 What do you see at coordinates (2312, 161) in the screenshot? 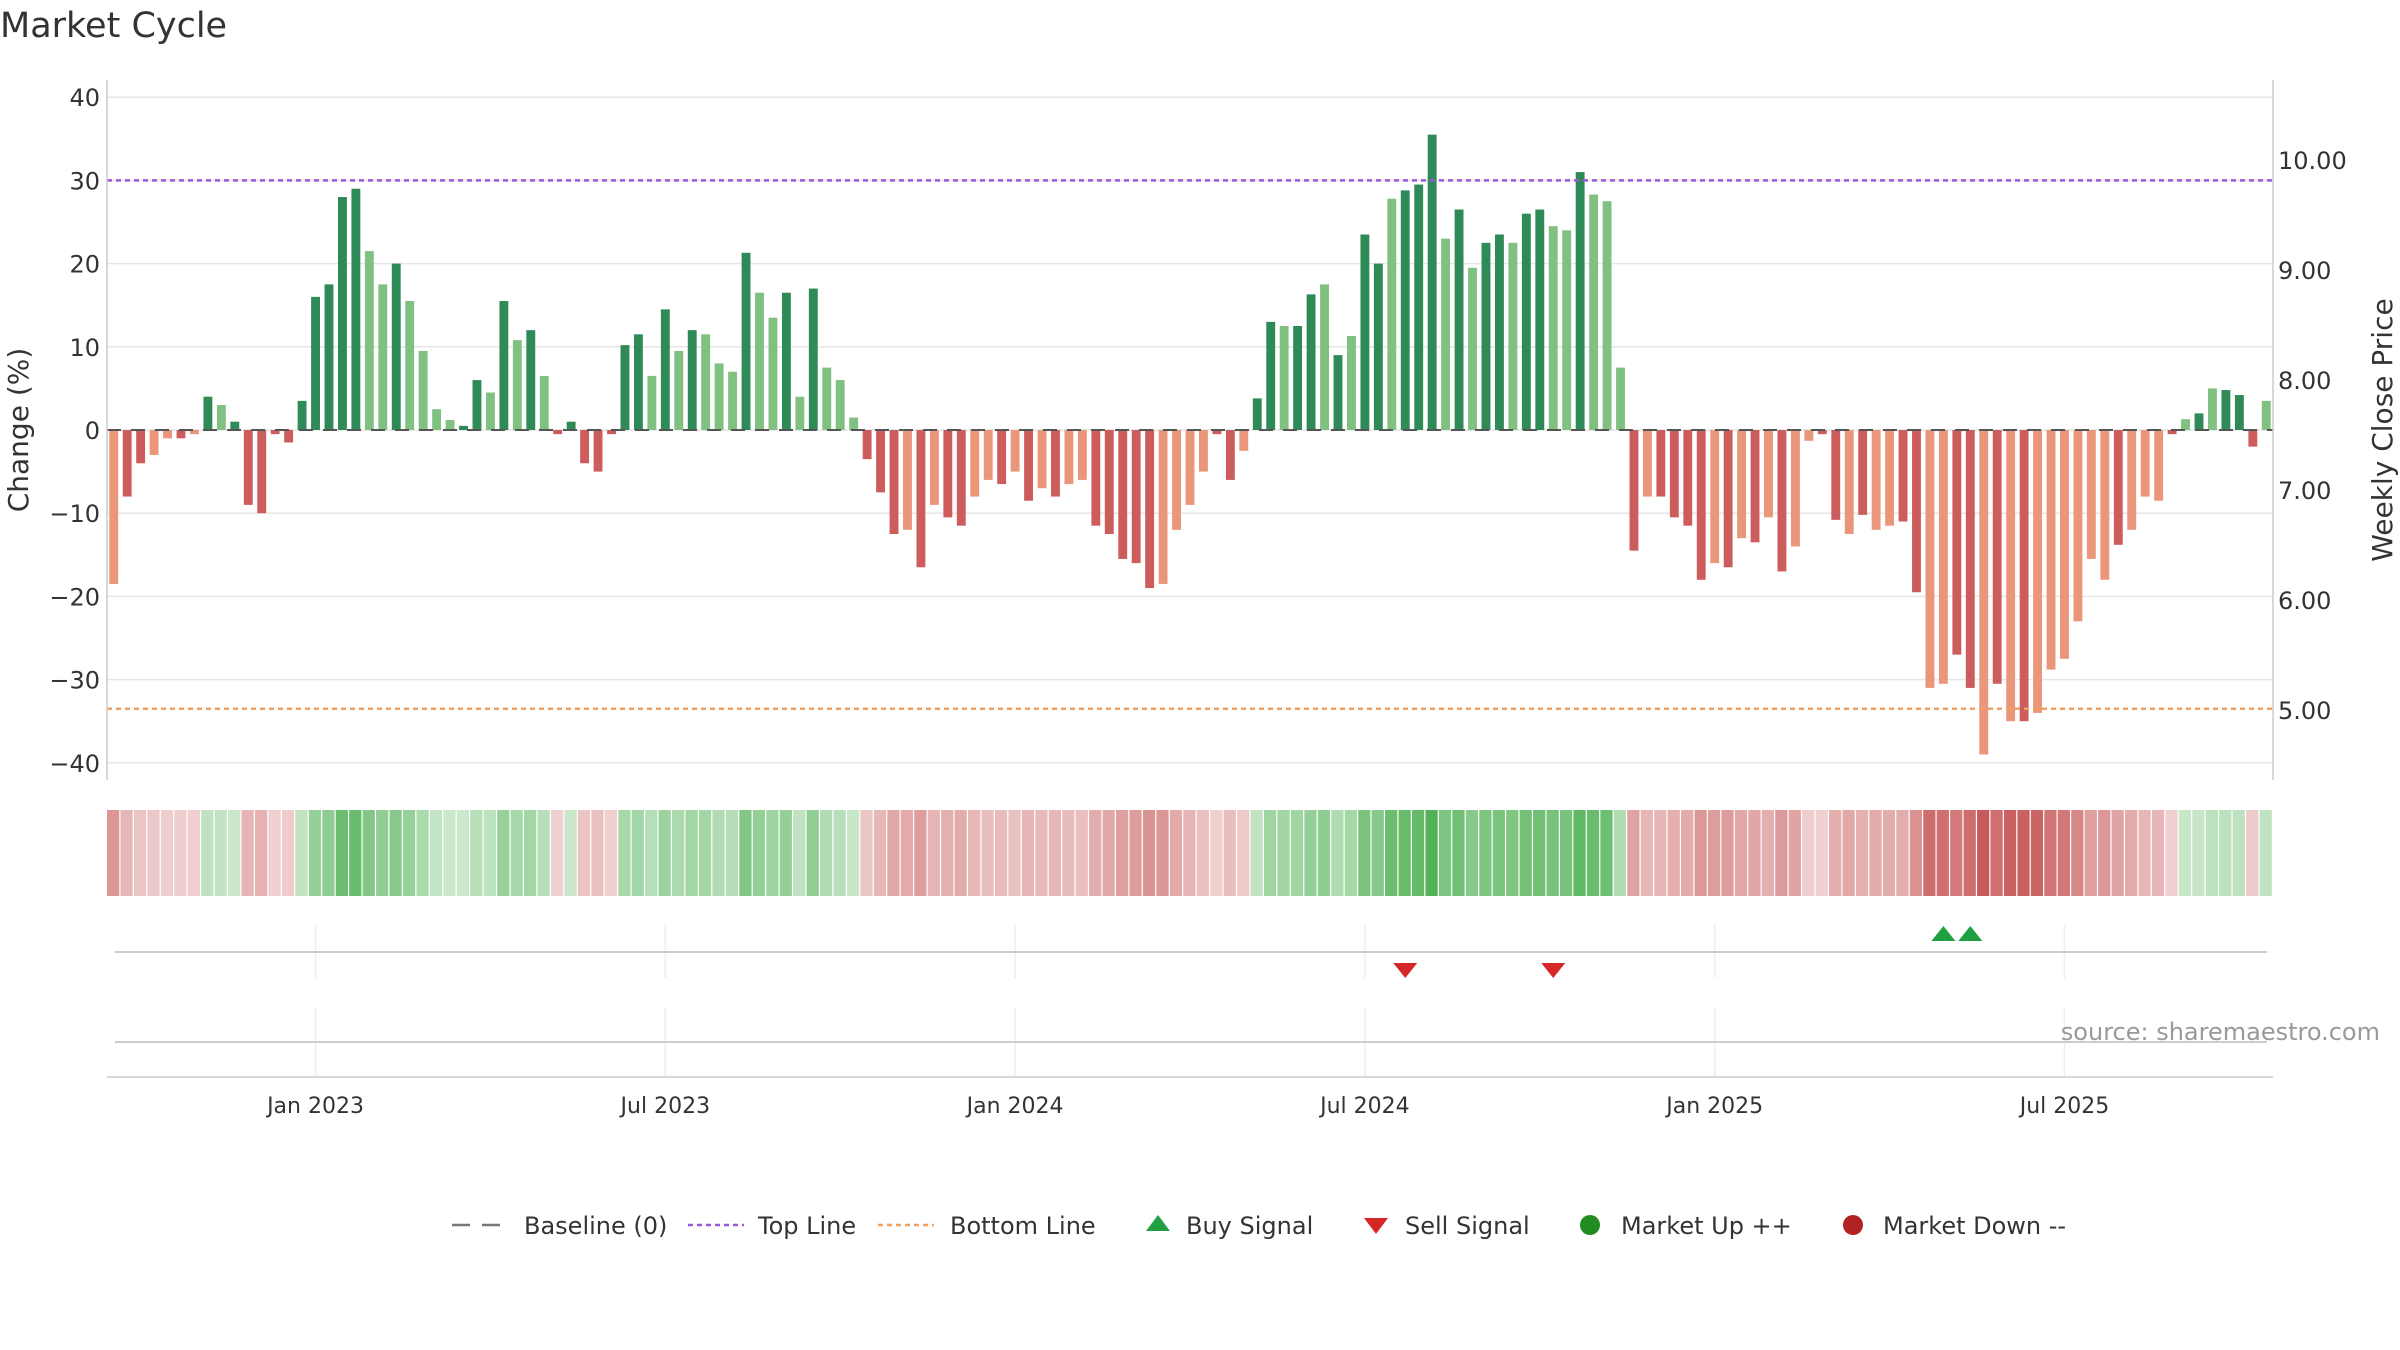
I see `y2-tick-label: 10.00` at bounding box center [2312, 161].